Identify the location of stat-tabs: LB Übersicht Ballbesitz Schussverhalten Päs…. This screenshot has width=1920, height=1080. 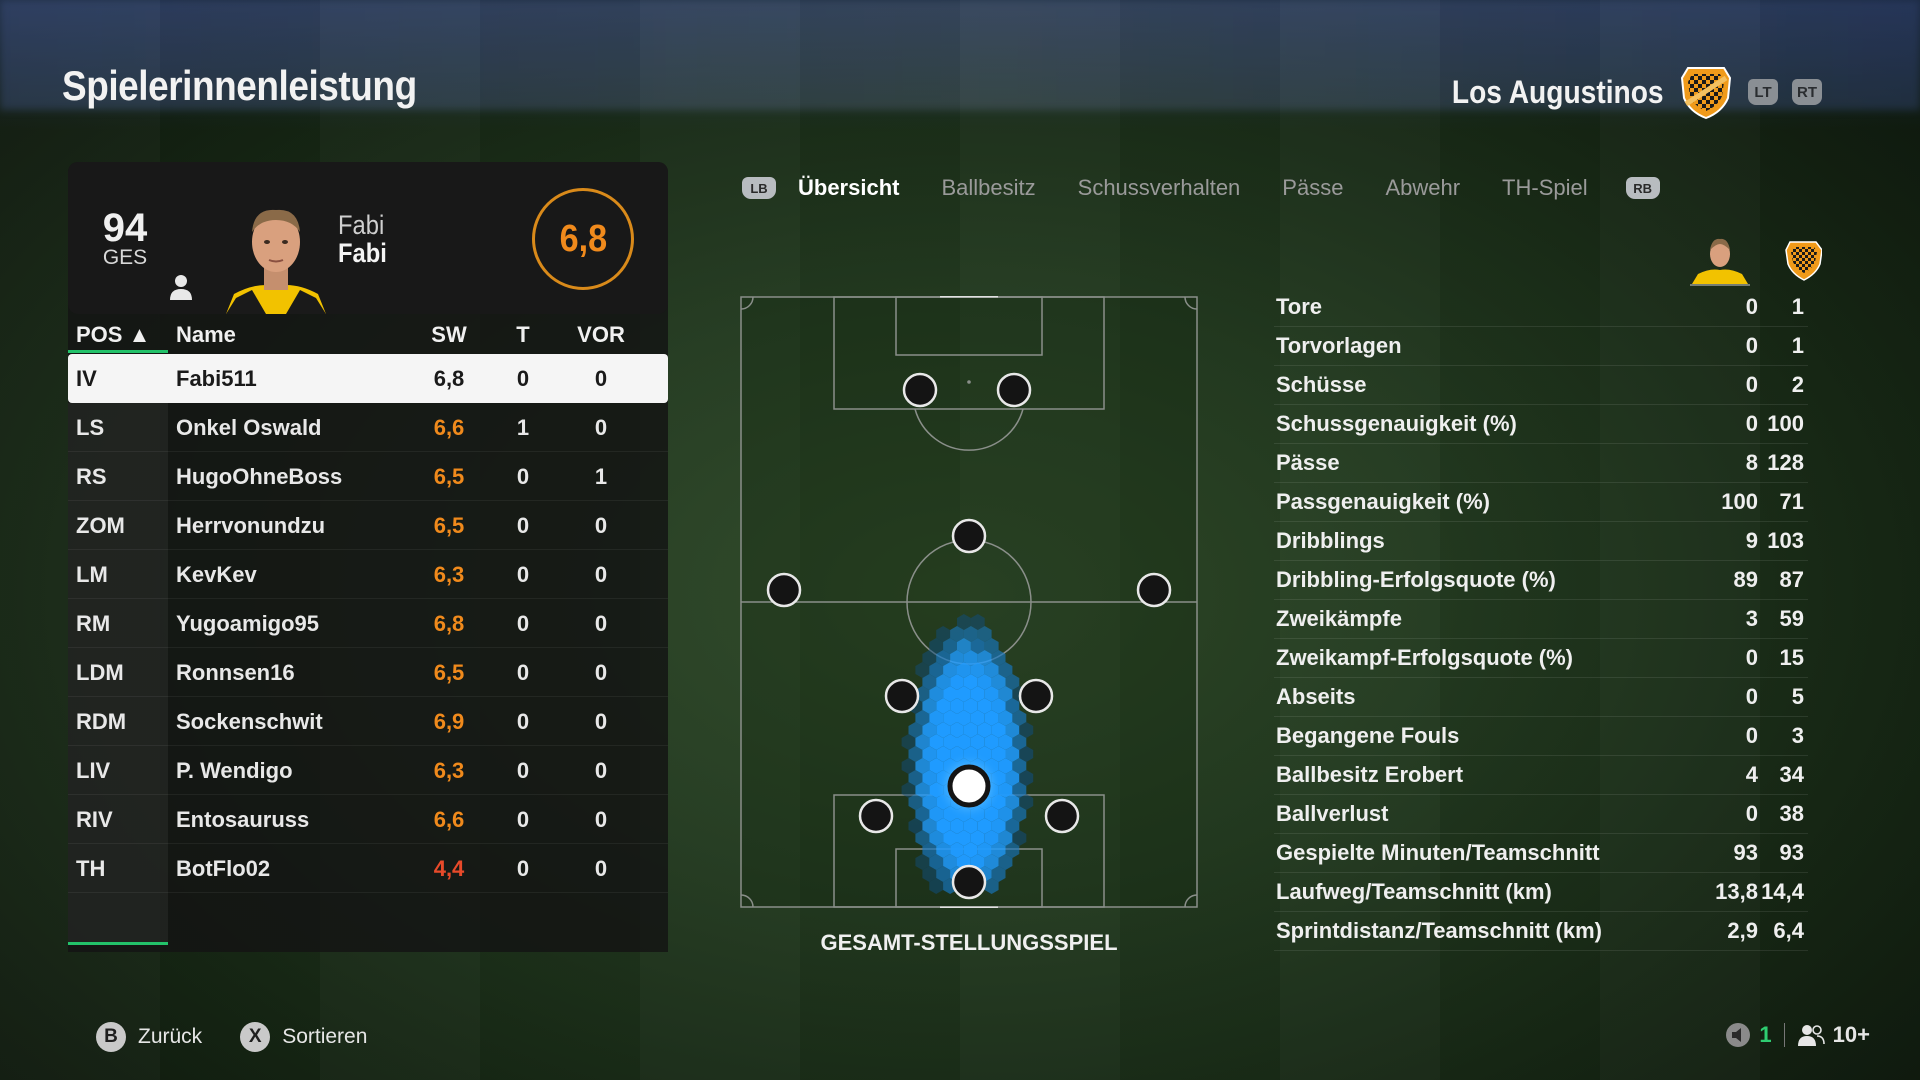
(1201, 188).